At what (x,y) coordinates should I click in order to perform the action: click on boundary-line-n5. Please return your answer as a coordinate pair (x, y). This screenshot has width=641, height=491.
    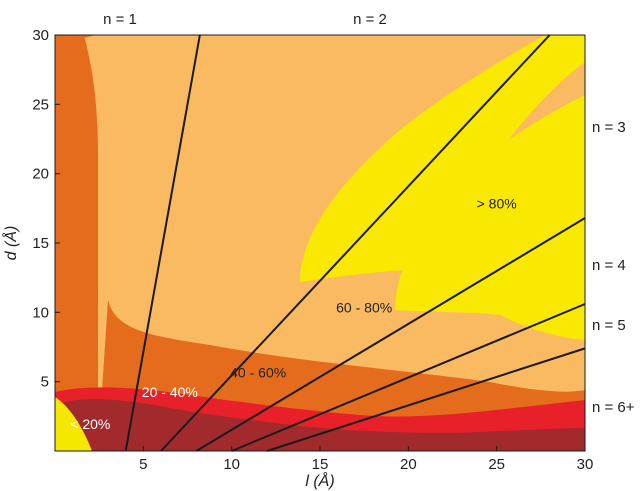
    Looking at the image, I should click on (426, 399).